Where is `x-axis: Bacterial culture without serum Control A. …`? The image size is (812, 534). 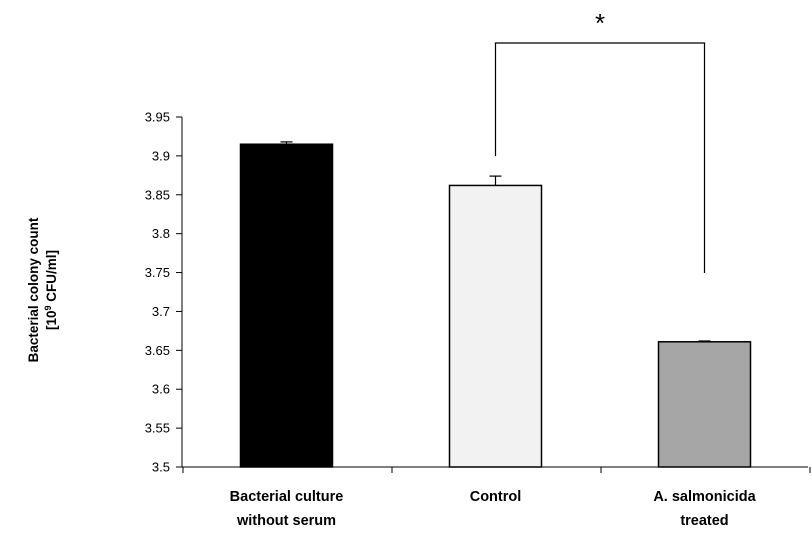 x-axis: Bacterial culture without serum Control A. … is located at coordinates (496, 497).